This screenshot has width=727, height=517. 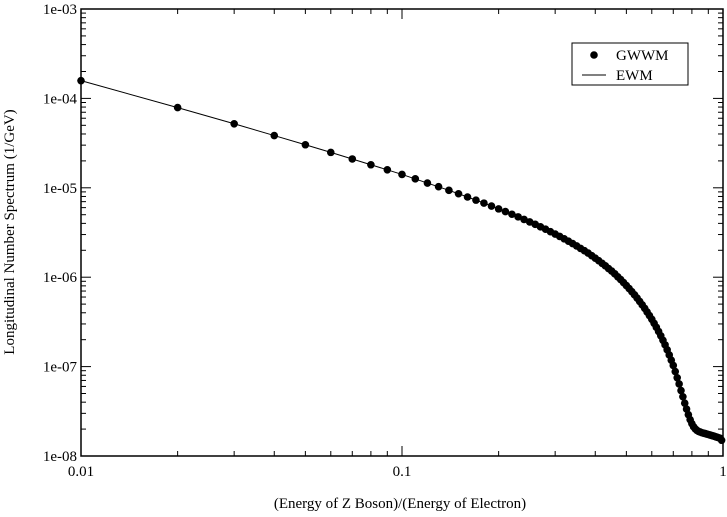 I want to click on legend-marker-gwwm, so click(x=594, y=55).